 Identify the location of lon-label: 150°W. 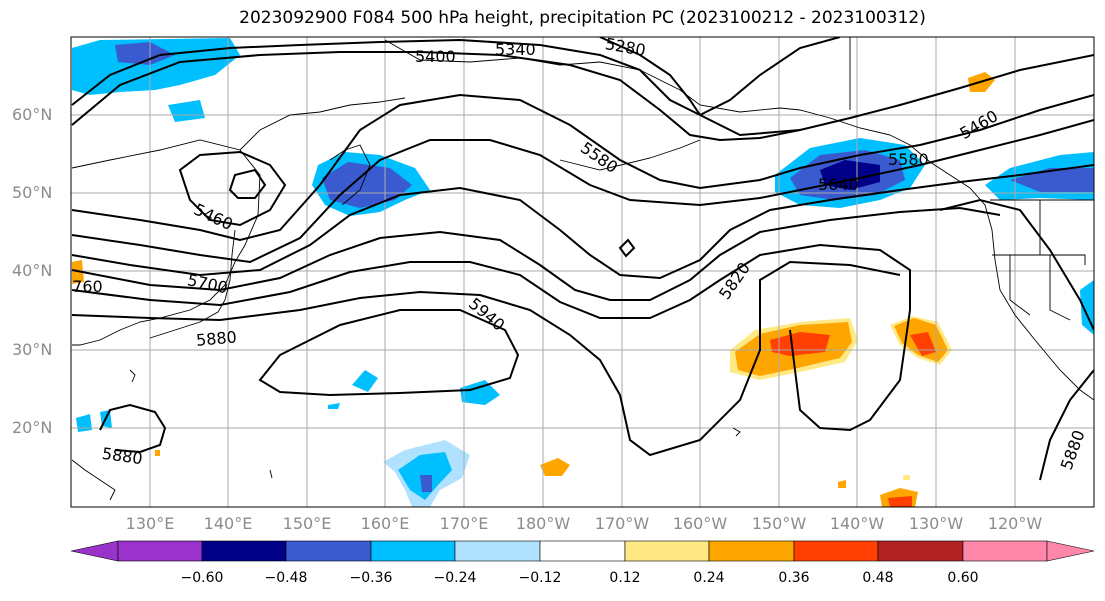
(779, 523).